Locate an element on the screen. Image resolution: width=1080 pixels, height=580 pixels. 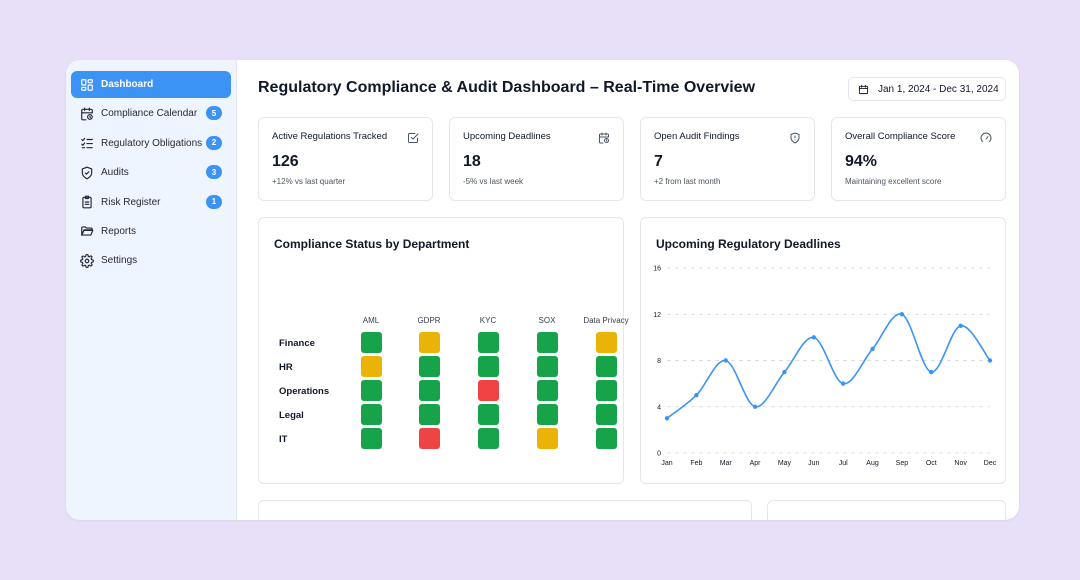
shield-check-icon-wrap is located at coordinates (87, 173).